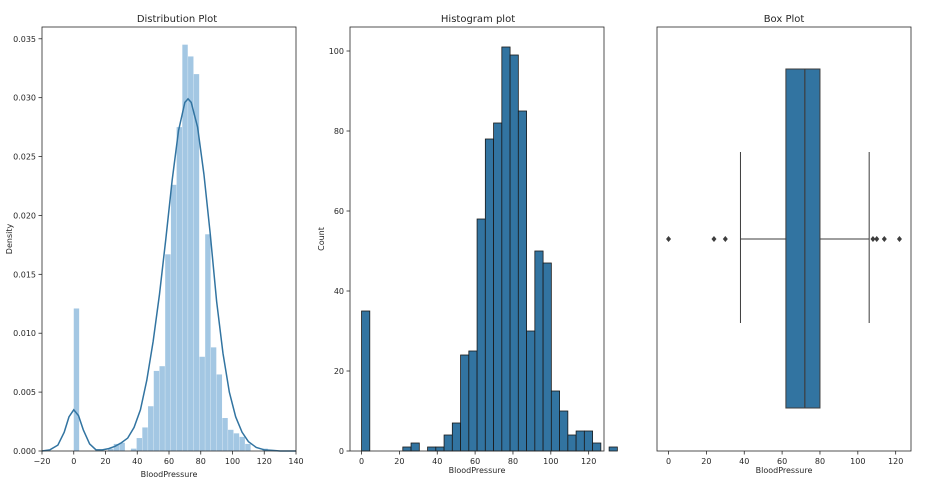  Describe the element at coordinates (513, 461) in the screenshot. I see `histogram-x-tick-label: 80` at that location.